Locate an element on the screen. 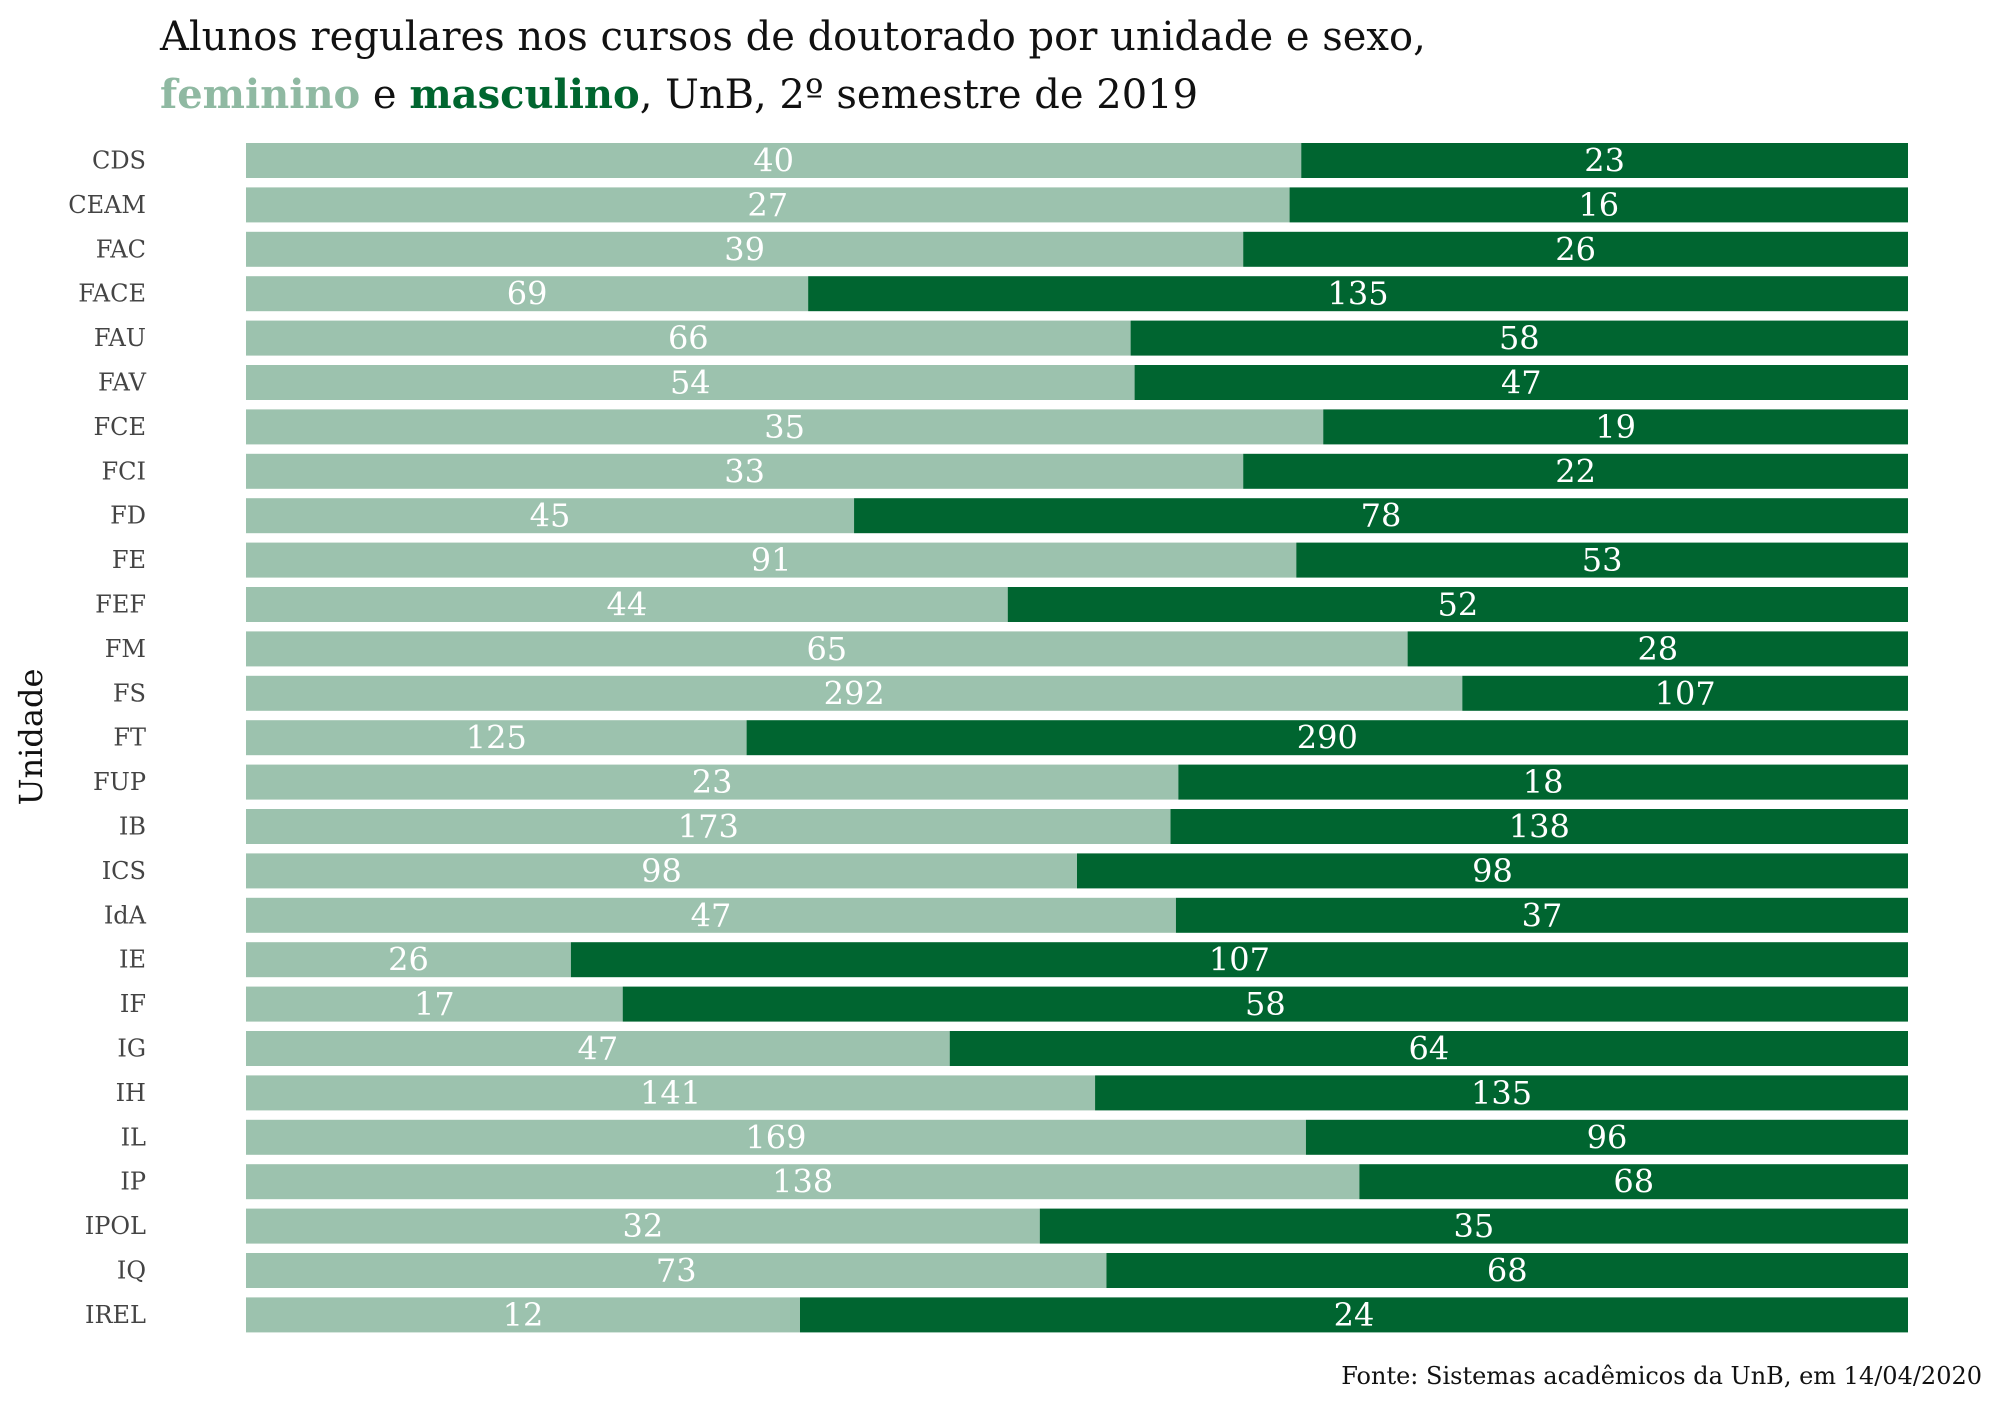 Image resolution: width=2000 pixels, height=1410 pixels. bar-feminino-fef is located at coordinates (627, 604).